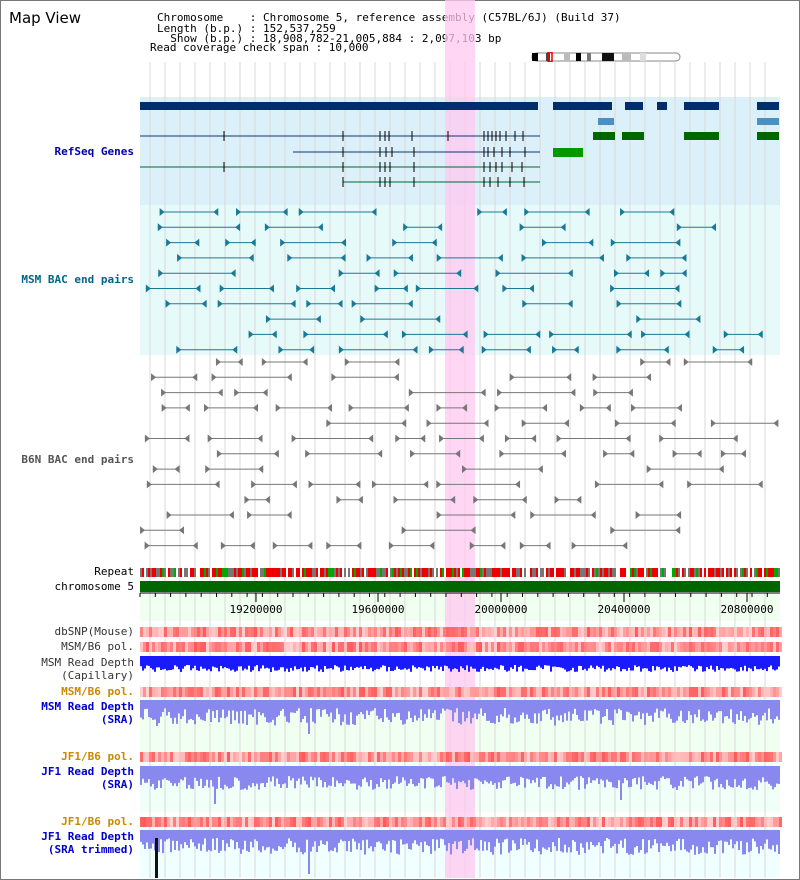 The image size is (800, 880). I want to click on chromosome-ideogram, so click(606, 57).